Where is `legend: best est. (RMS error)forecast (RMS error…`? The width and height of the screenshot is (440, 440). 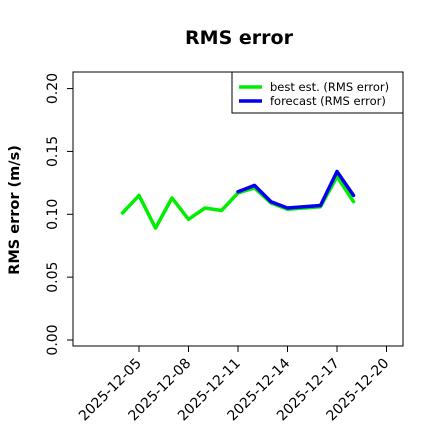
legend: best est. (RMS error)forecast (RMS error… is located at coordinates (317, 92).